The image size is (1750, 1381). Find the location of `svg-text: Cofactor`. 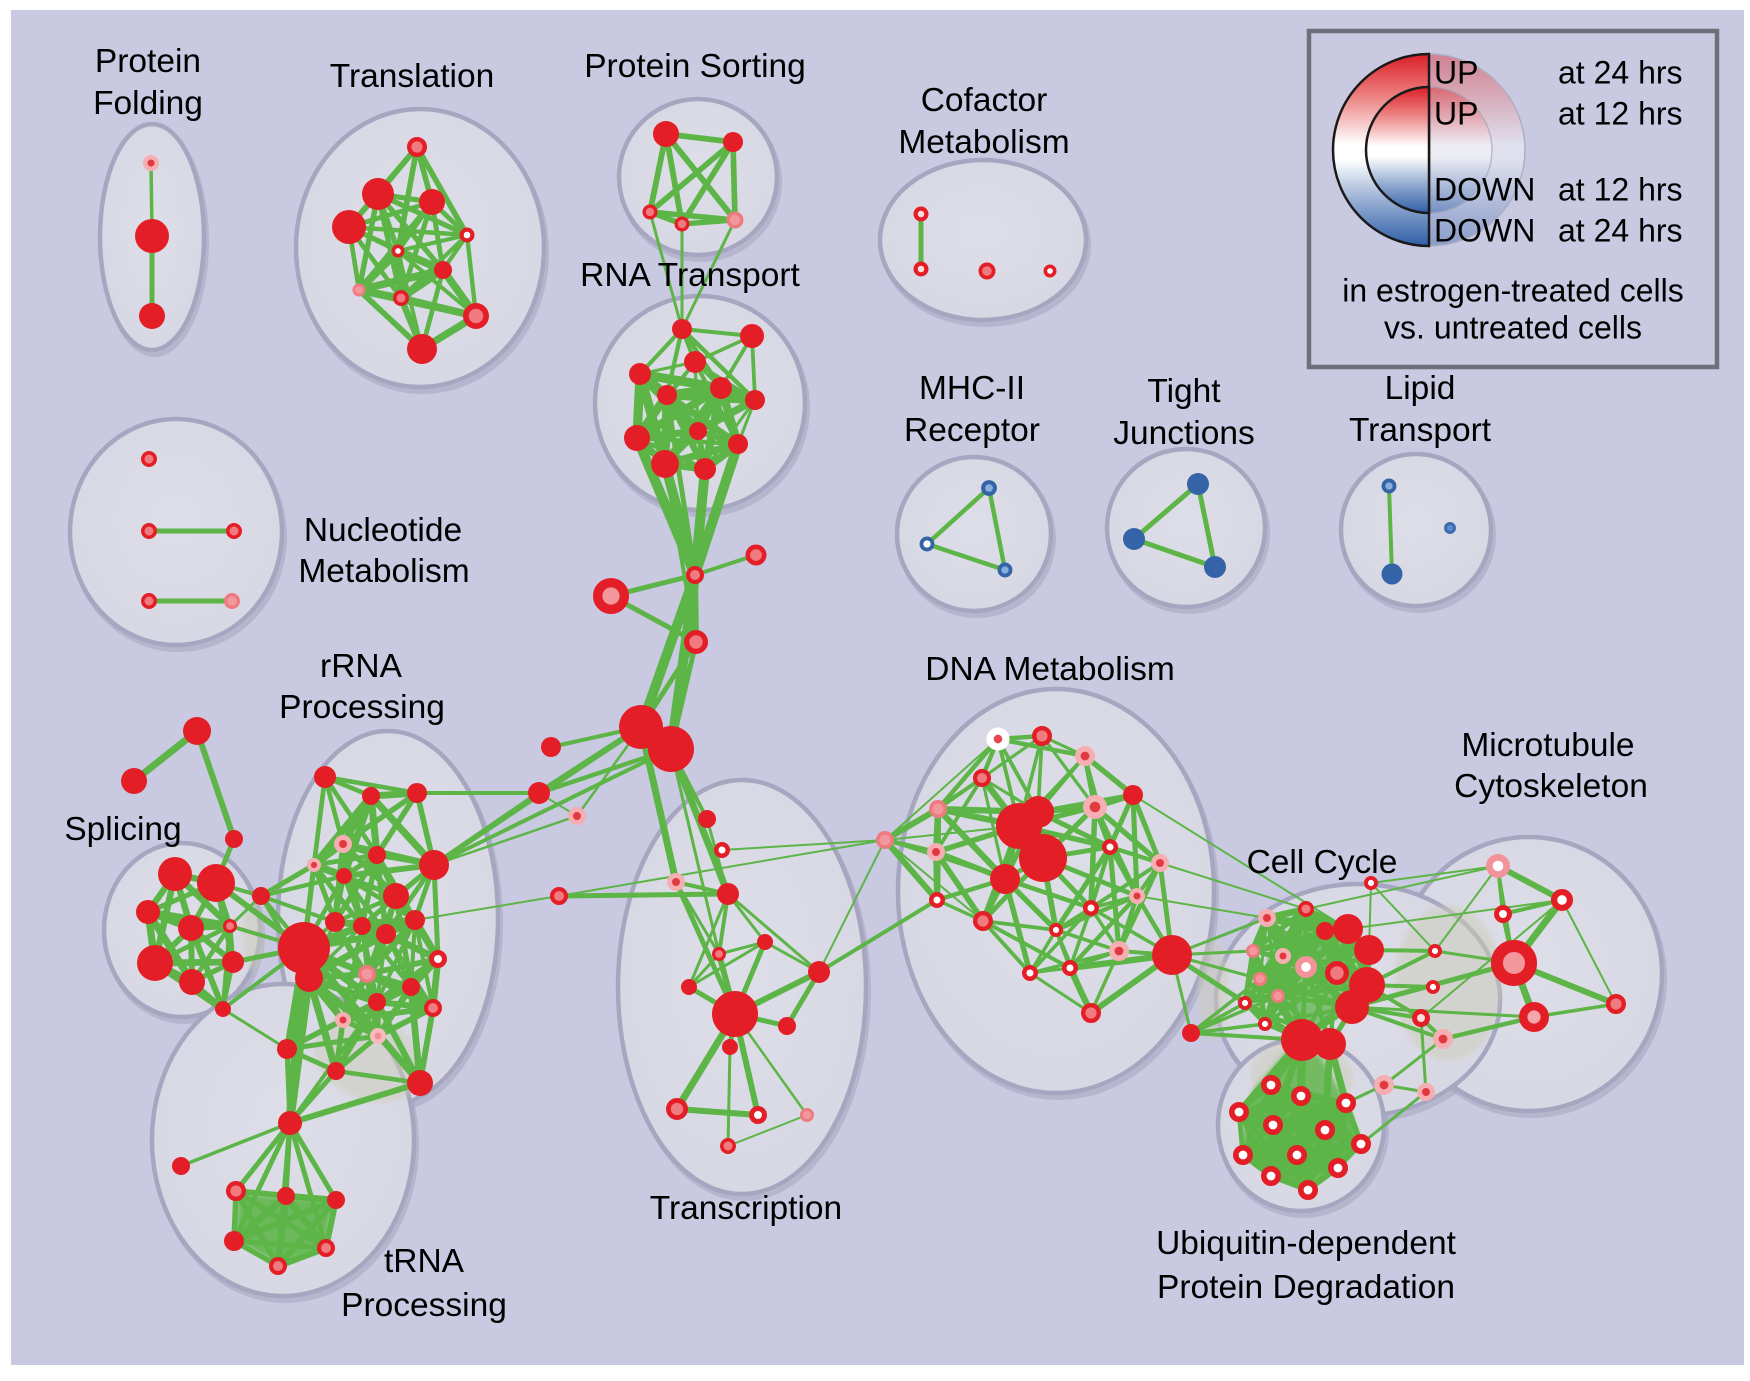

svg-text: Cofactor is located at coordinates (984, 100).